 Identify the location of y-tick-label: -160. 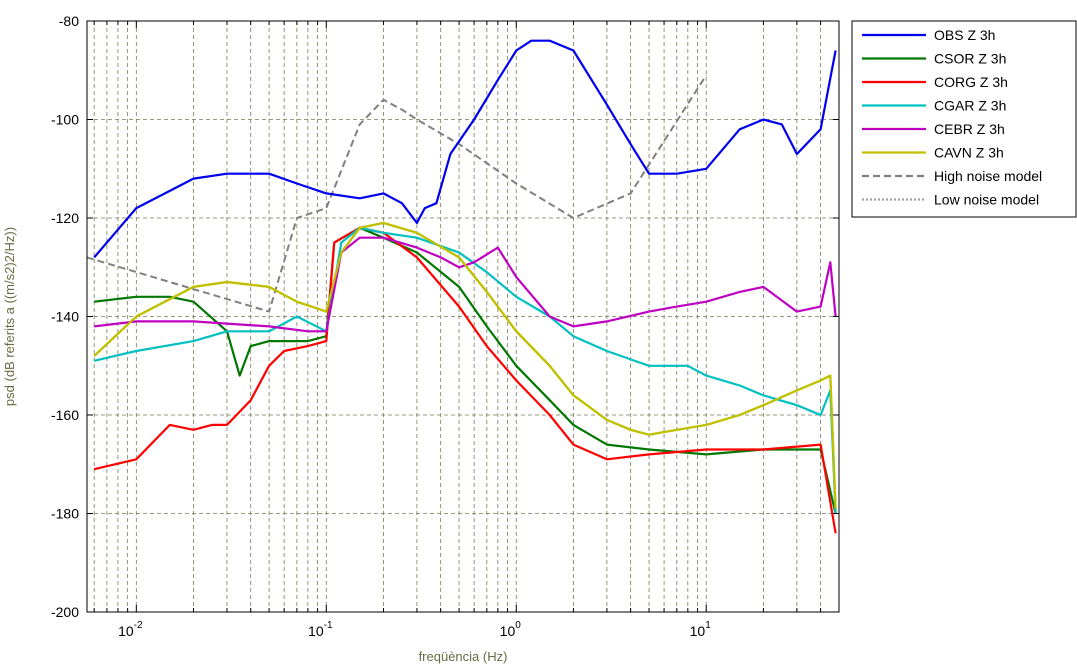
(65, 415).